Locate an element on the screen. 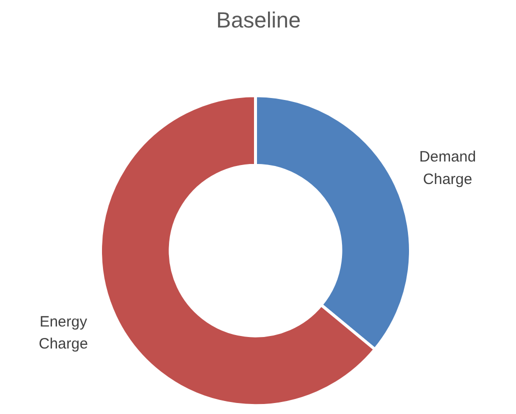  chart-title: Baseline is located at coordinates (258, 20).